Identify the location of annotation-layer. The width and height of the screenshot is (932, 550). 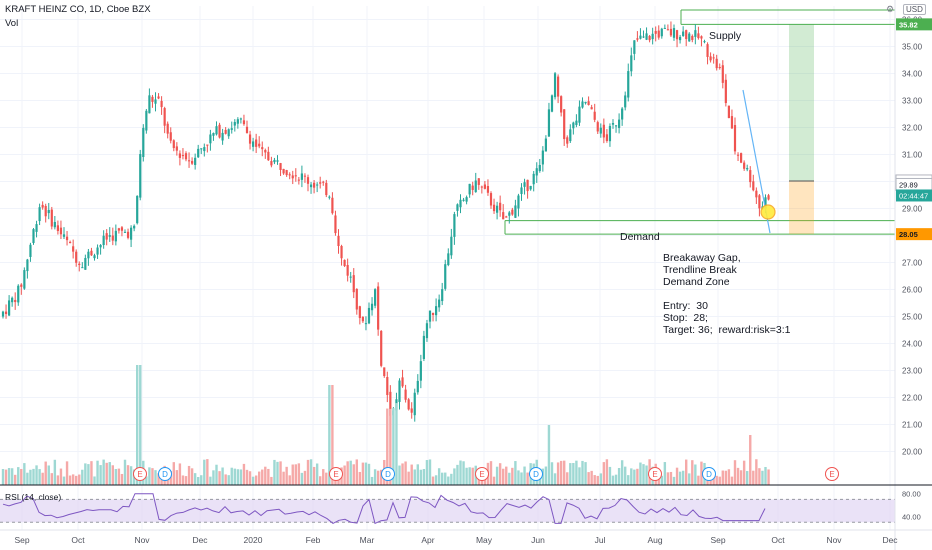
(759, 161).